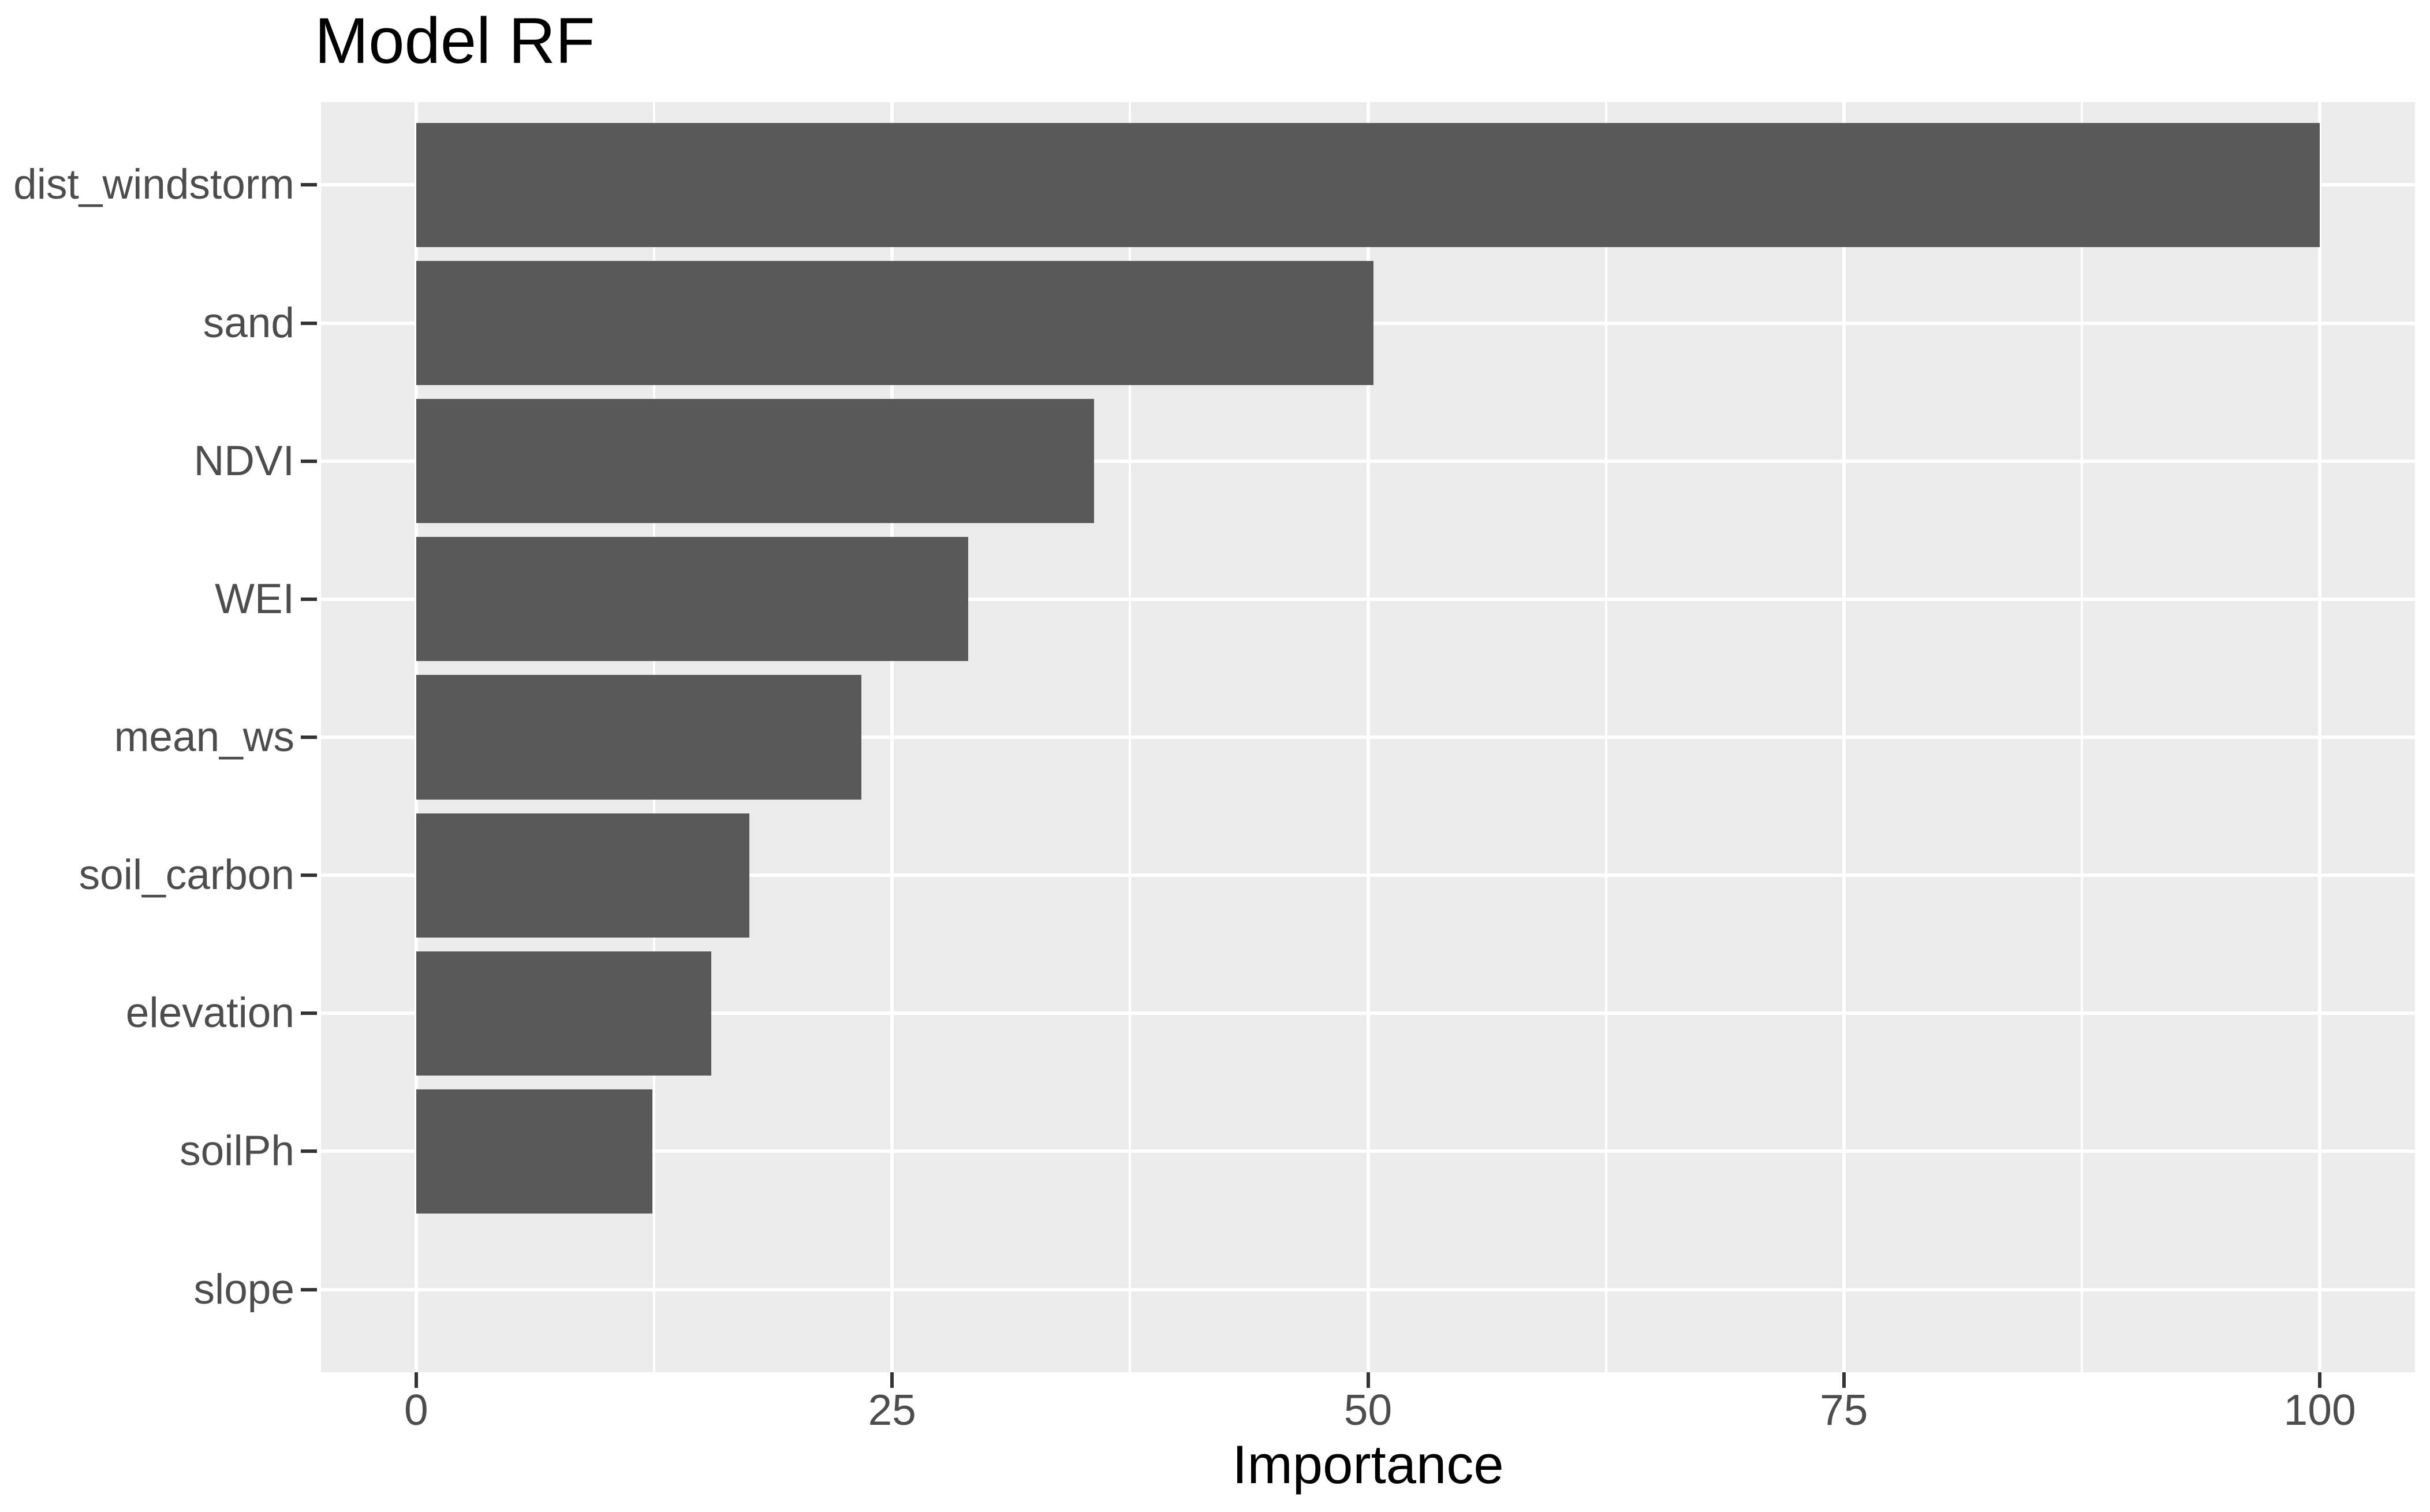 The height and width of the screenshot is (1512, 2430). I want to click on y-axis-label-sand: sand, so click(248, 322).